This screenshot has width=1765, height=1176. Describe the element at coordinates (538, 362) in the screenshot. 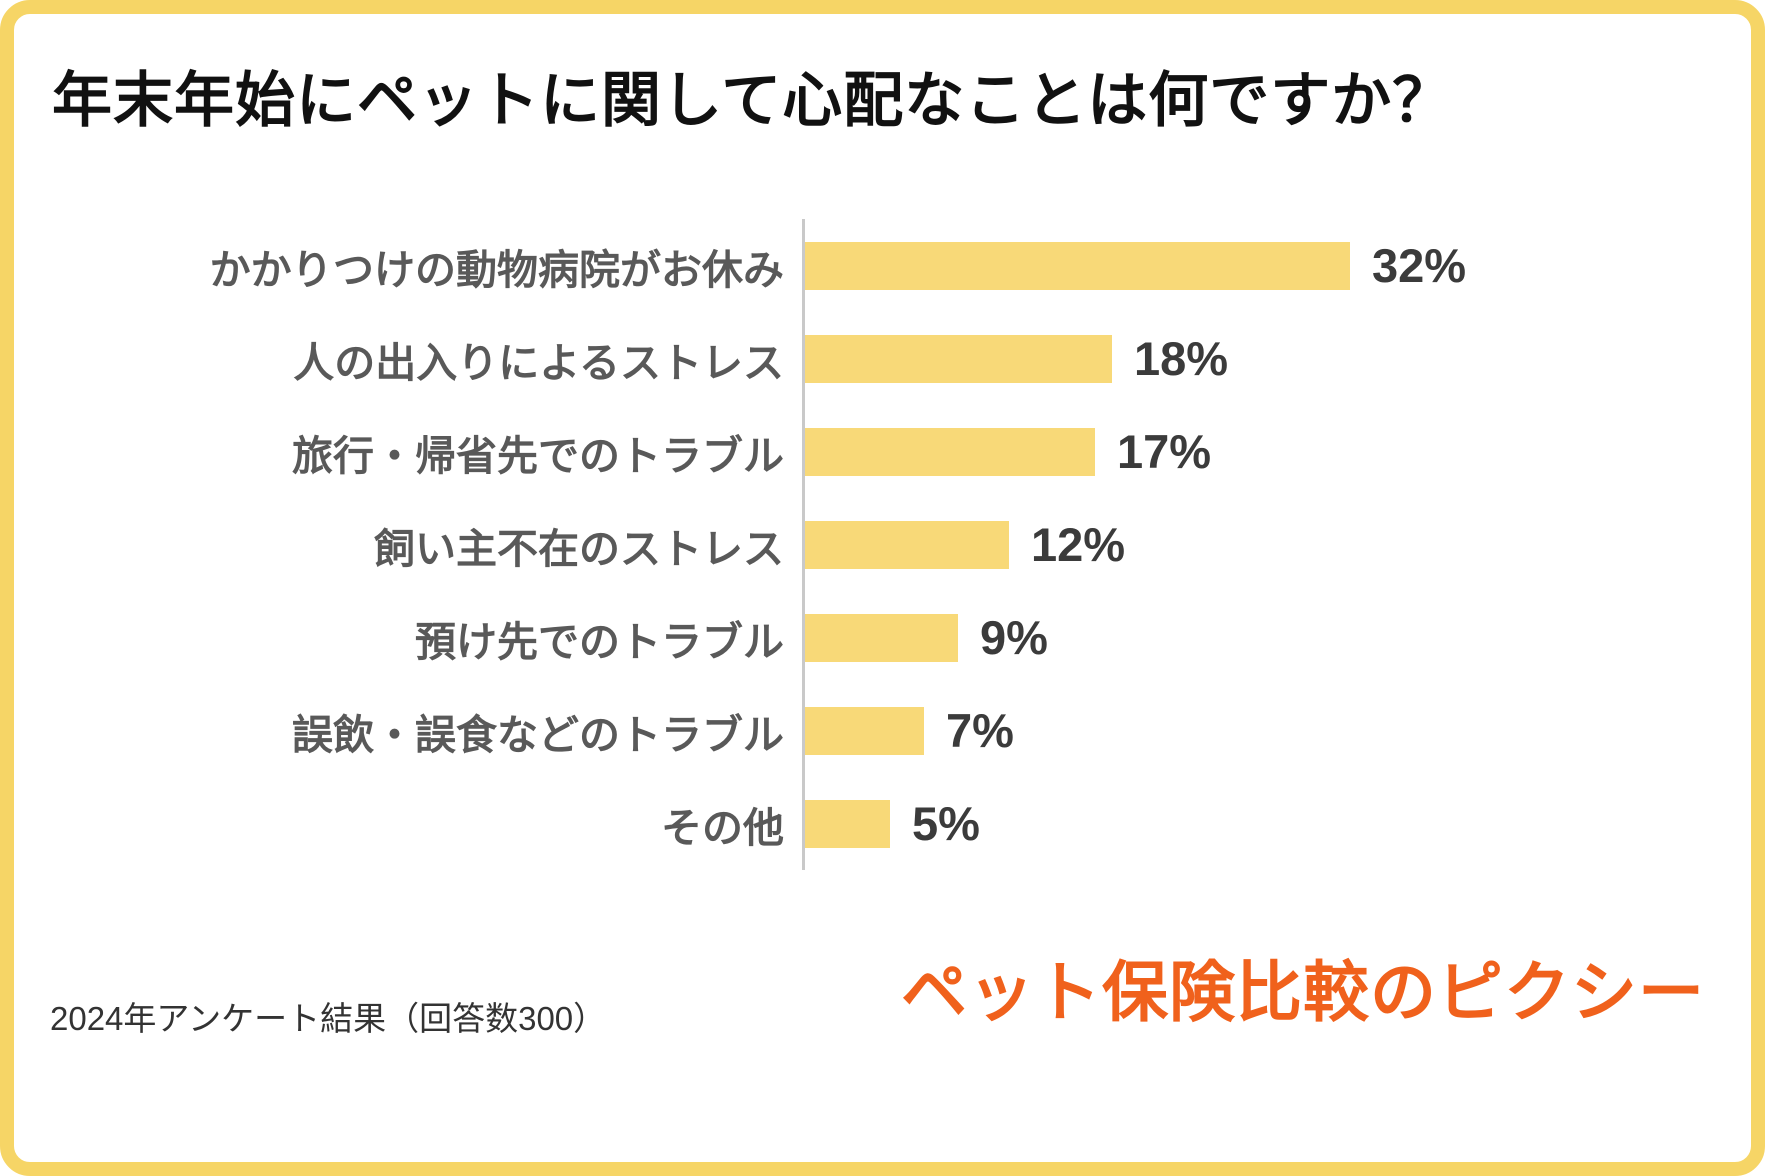

I see `category-label: 人の出入りによるストレス` at that location.